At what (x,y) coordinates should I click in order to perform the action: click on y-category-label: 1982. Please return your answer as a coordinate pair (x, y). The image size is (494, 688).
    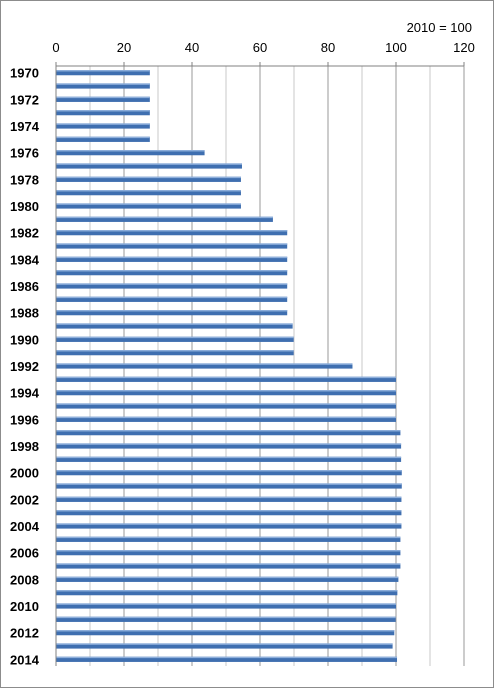
    Looking at the image, I should click on (24, 233).